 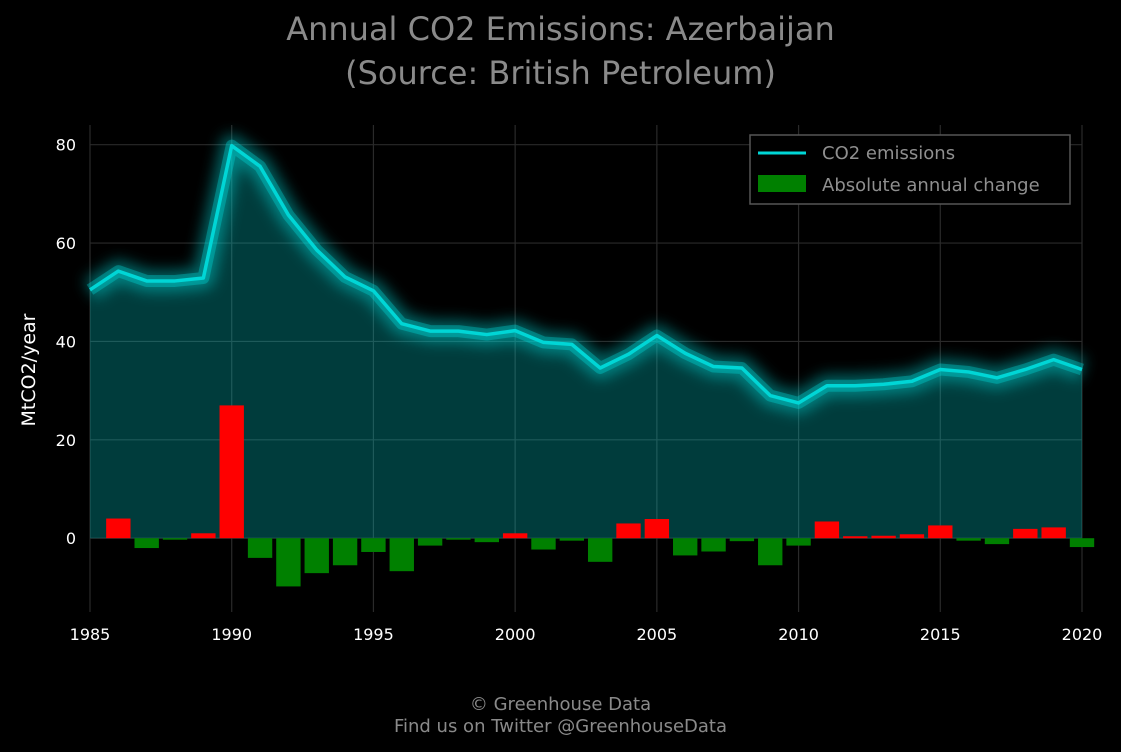 I want to click on x-tick-label-2005: 2005, so click(x=656, y=634).